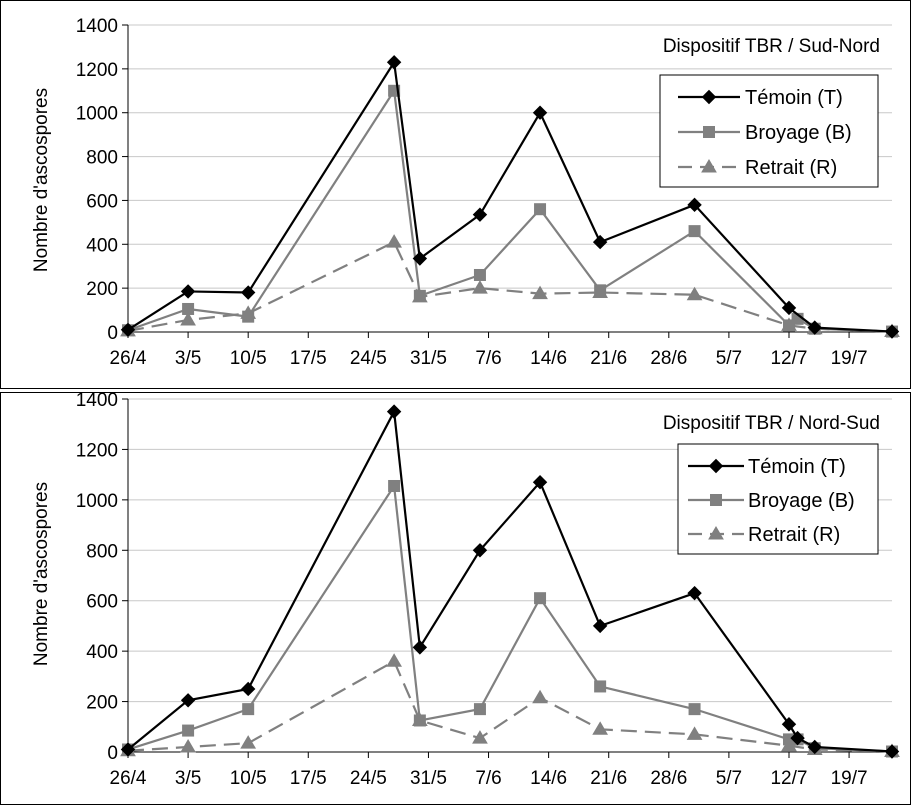 Image resolution: width=913 pixels, height=807 pixels. What do you see at coordinates (757, 168) in the screenshot?
I see `legend-item: Retrait (R)` at bounding box center [757, 168].